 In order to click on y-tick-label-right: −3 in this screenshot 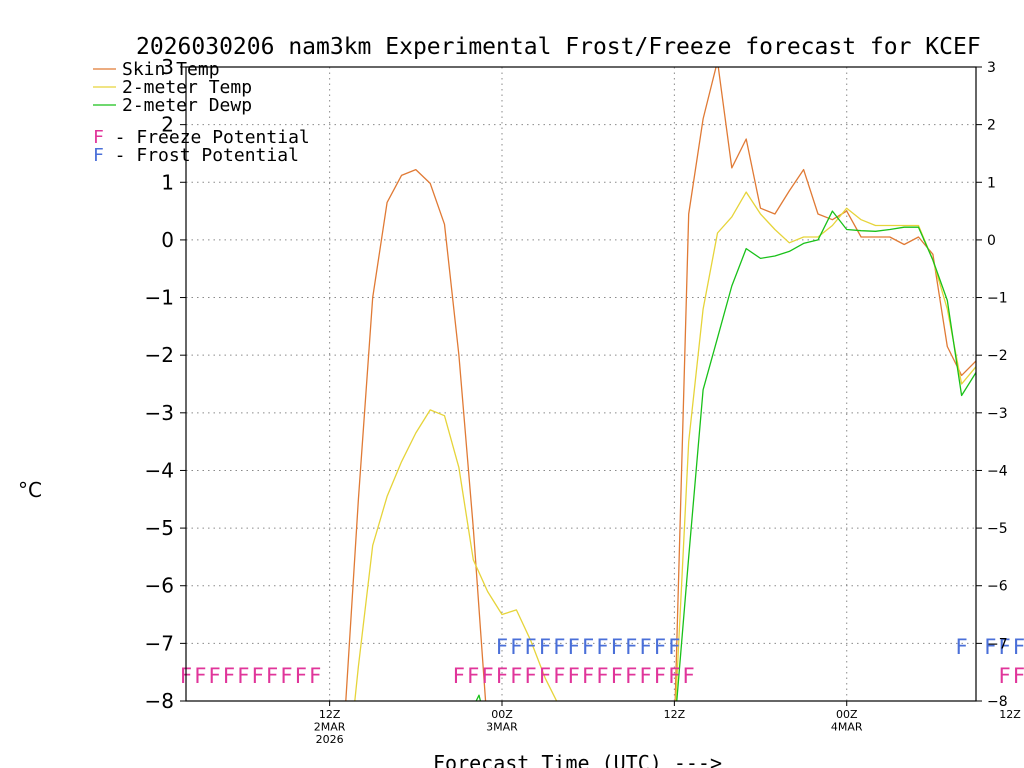, I will do `click(997, 414)`.